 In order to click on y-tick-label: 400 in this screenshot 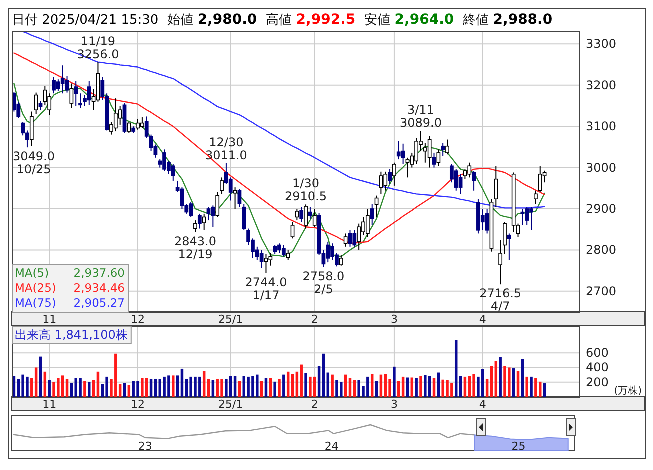, I will do `click(597, 367)`.